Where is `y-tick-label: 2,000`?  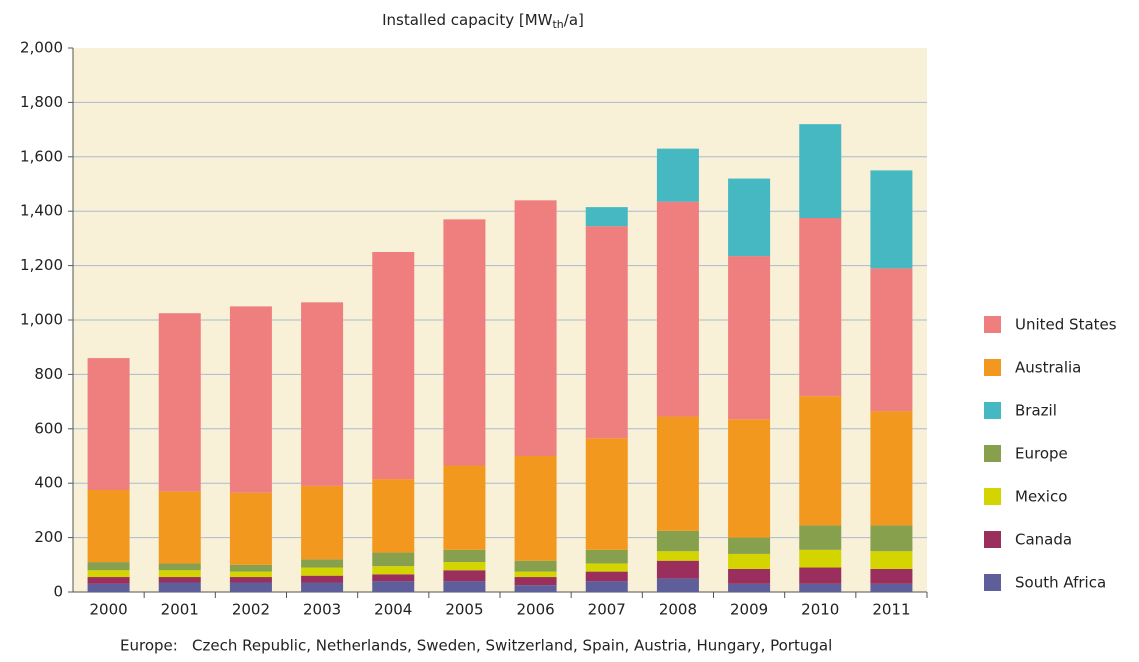 y-tick-label: 2,000 is located at coordinates (41, 48).